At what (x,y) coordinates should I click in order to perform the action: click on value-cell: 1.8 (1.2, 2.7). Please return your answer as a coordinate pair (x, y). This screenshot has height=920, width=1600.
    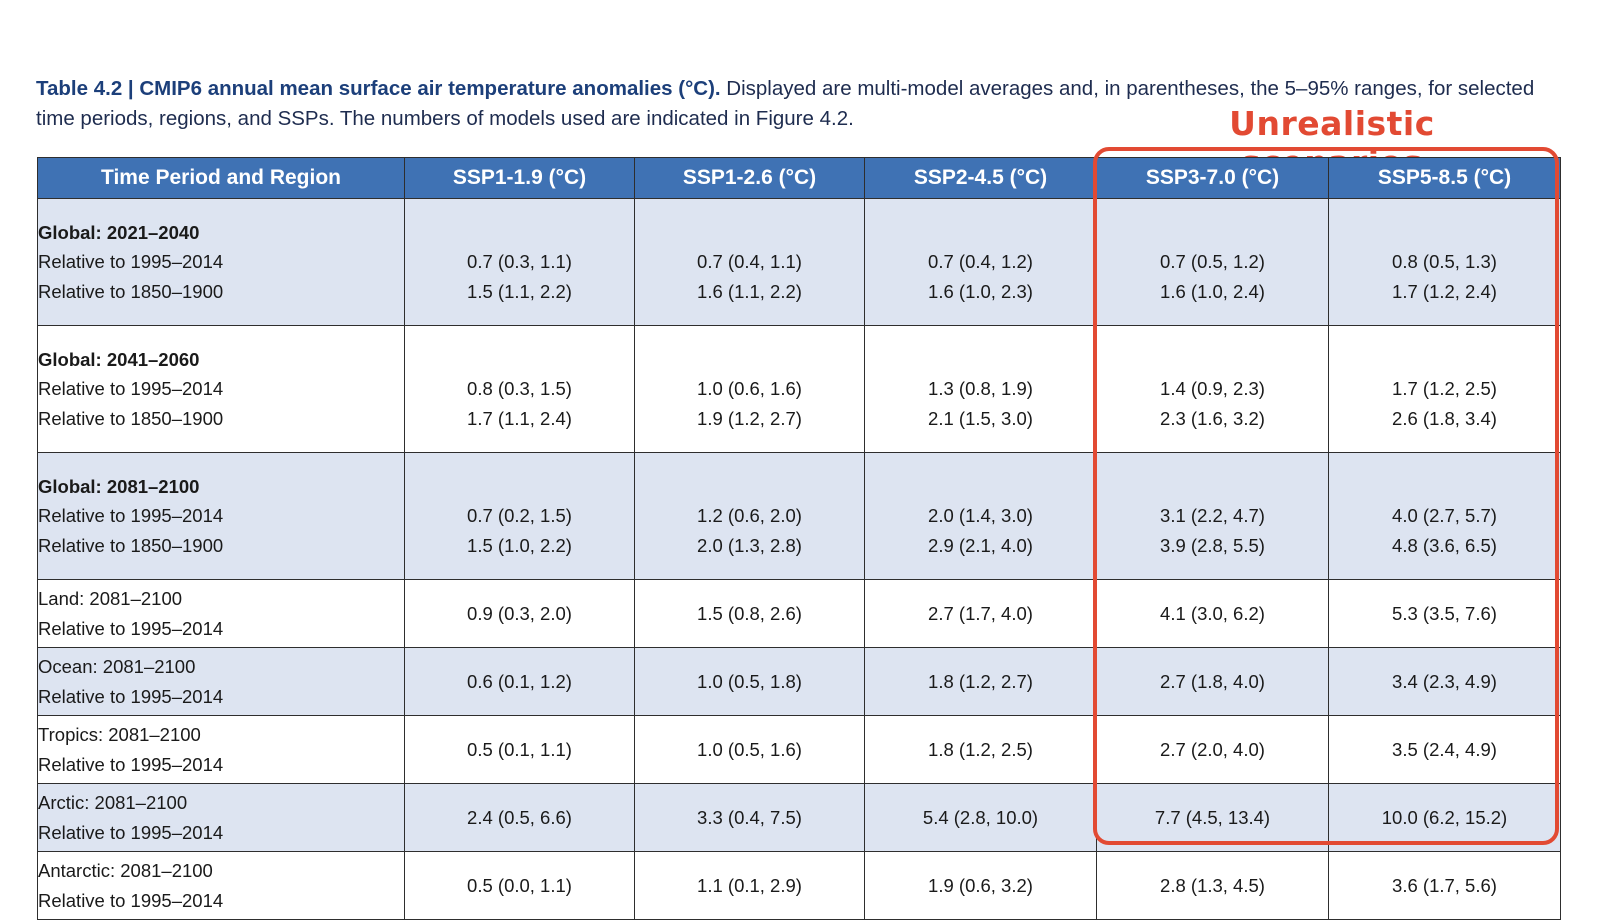
    Looking at the image, I should click on (980, 681).